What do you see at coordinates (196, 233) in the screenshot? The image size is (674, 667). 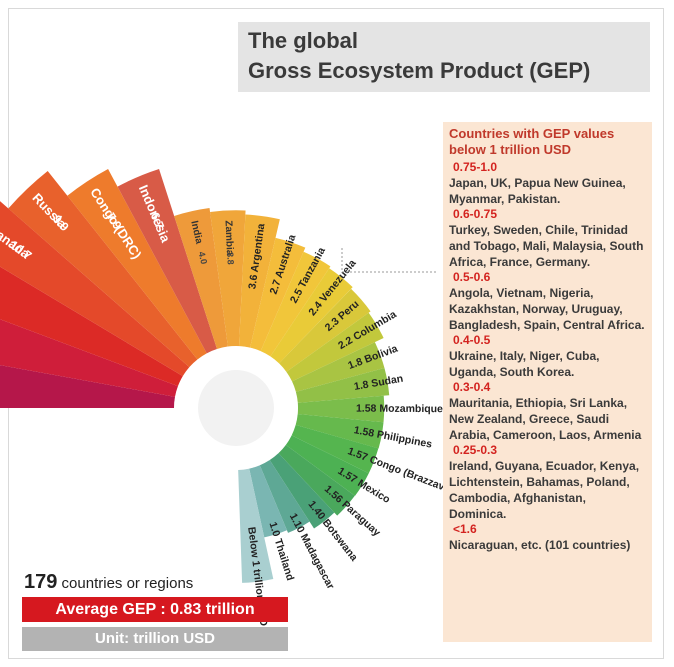 I see `category-label-india: India` at bounding box center [196, 233].